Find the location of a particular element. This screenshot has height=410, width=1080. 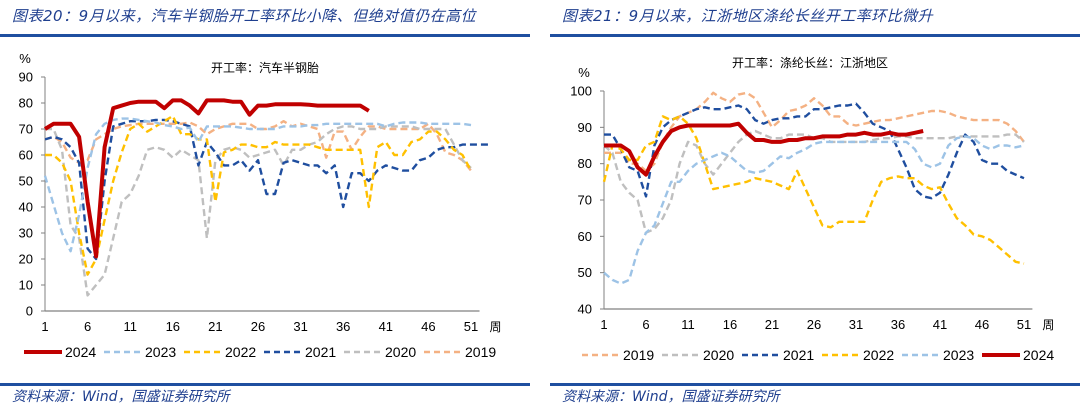

chart-subtitle: 开工率：汽车半钢胎 is located at coordinates (265, 67).